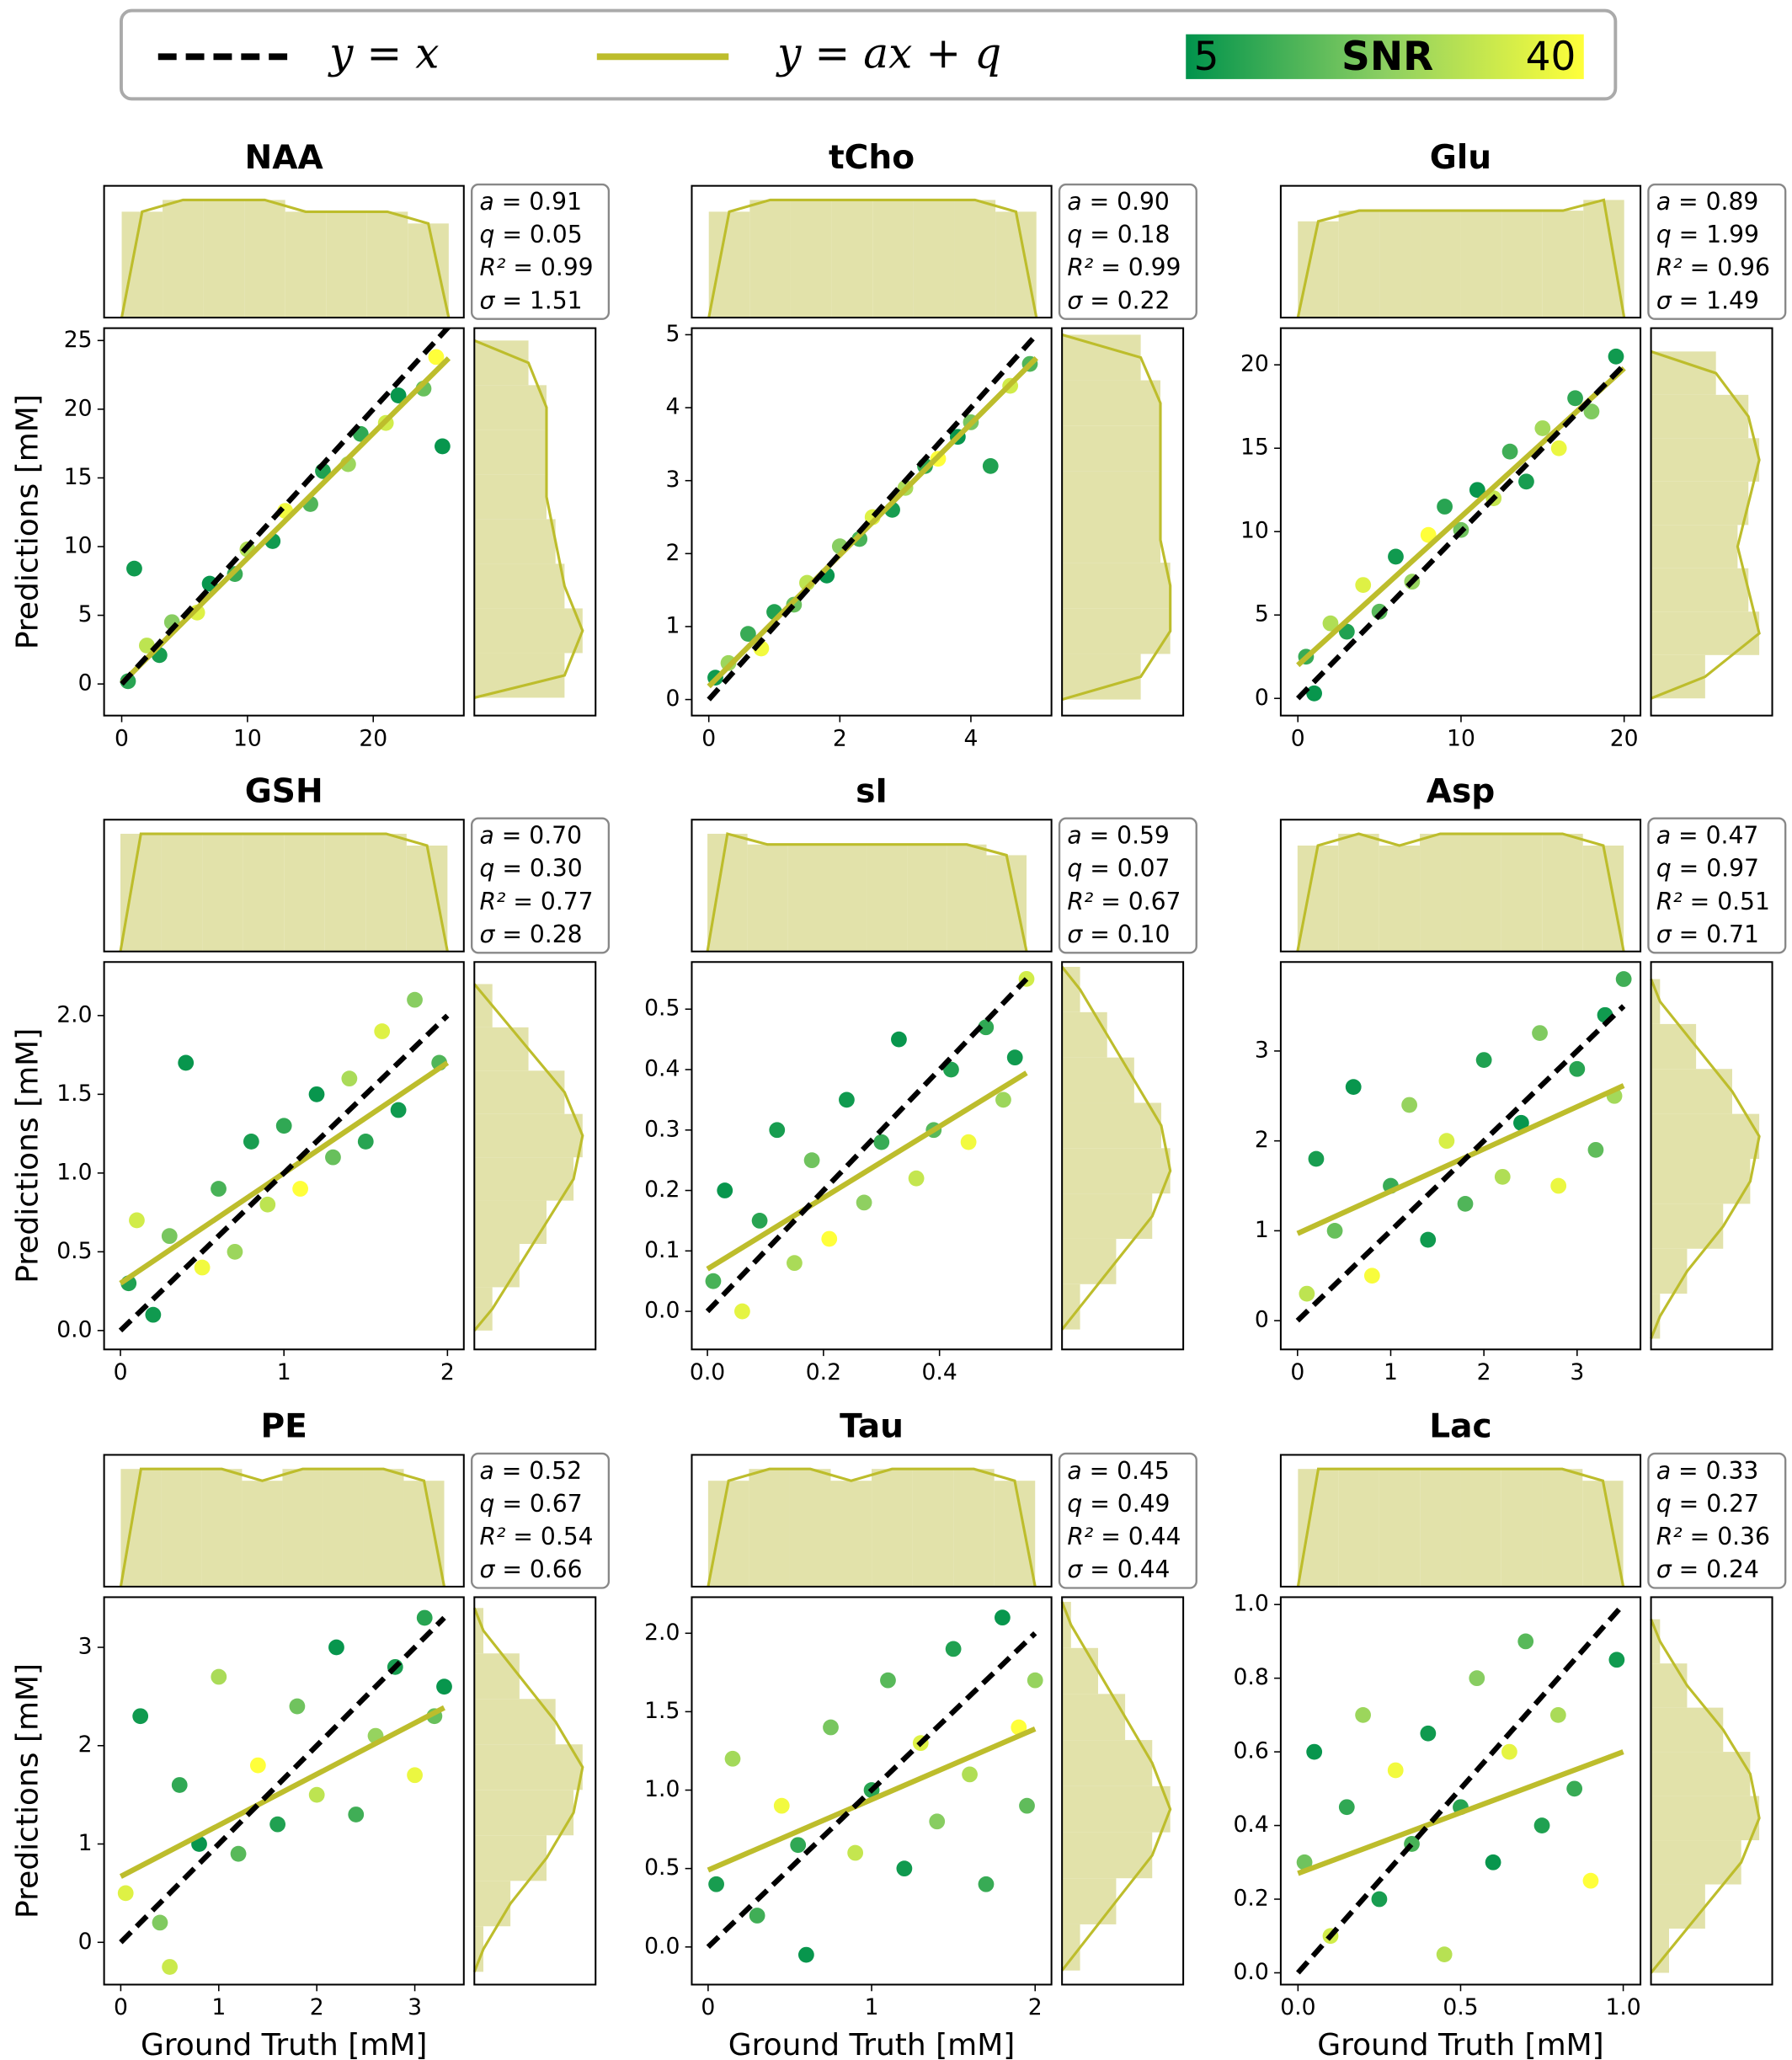 The width and height of the screenshot is (1792, 2060). What do you see at coordinates (1143, 836) in the screenshot?
I see `stat-value: 0.59` at bounding box center [1143, 836].